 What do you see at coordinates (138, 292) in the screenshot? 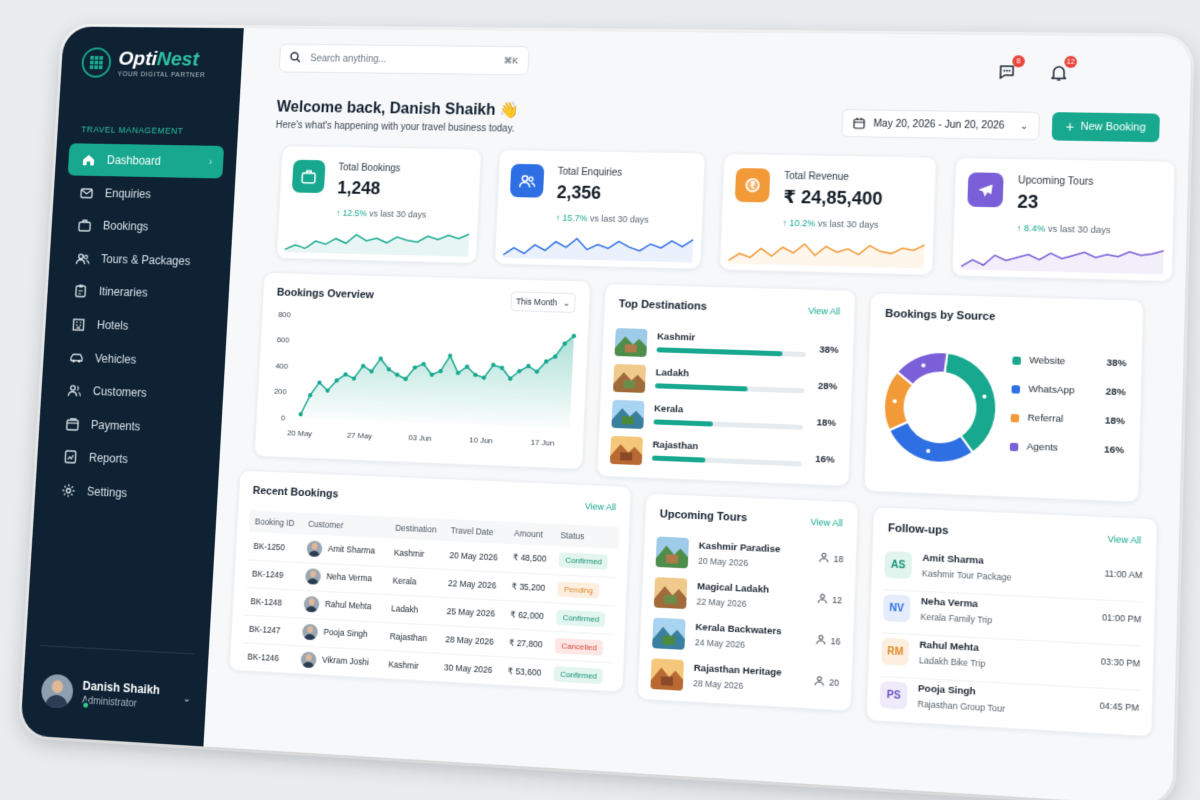
I see `sidebar-item-itineraries: Itineraries` at bounding box center [138, 292].